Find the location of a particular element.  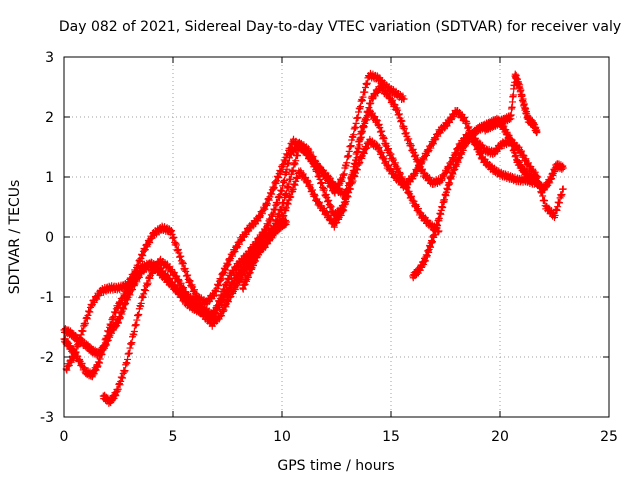

x-tick-label: 15 is located at coordinates (391, 437).